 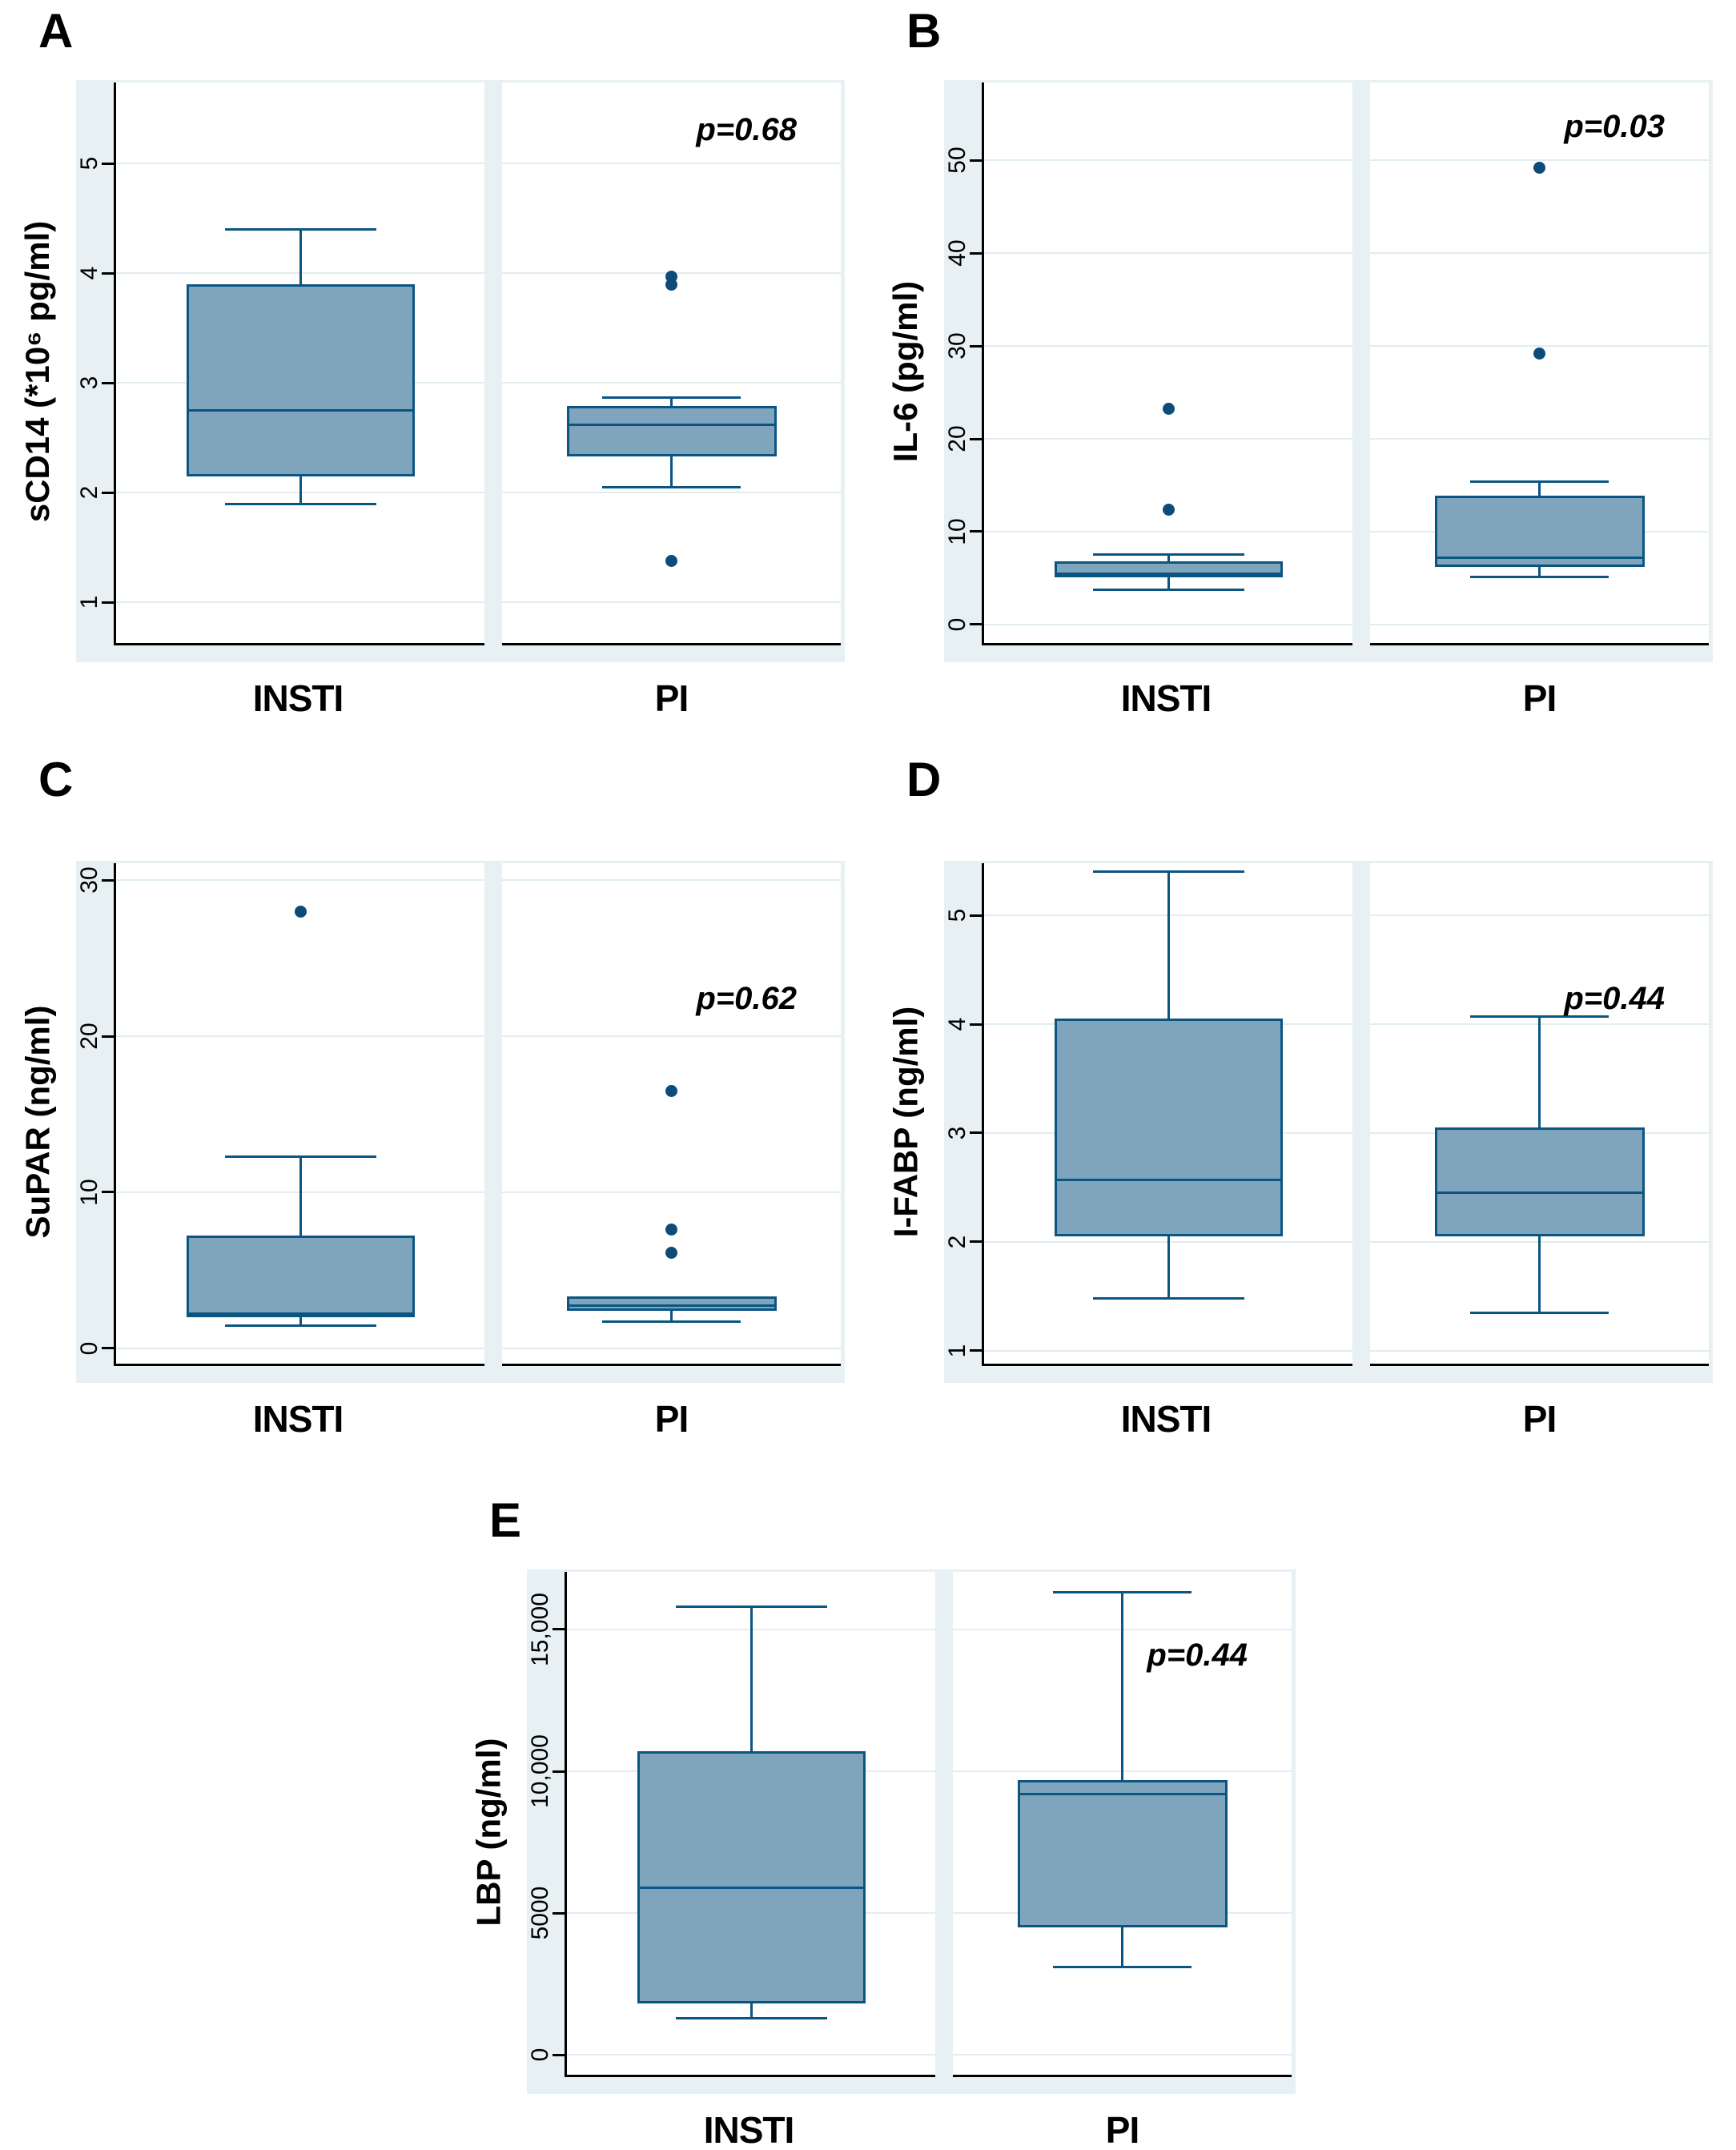 I want to click on y-axis-label: sCD14 (*10⁶ pg/ml), so click(x=38, y=371).